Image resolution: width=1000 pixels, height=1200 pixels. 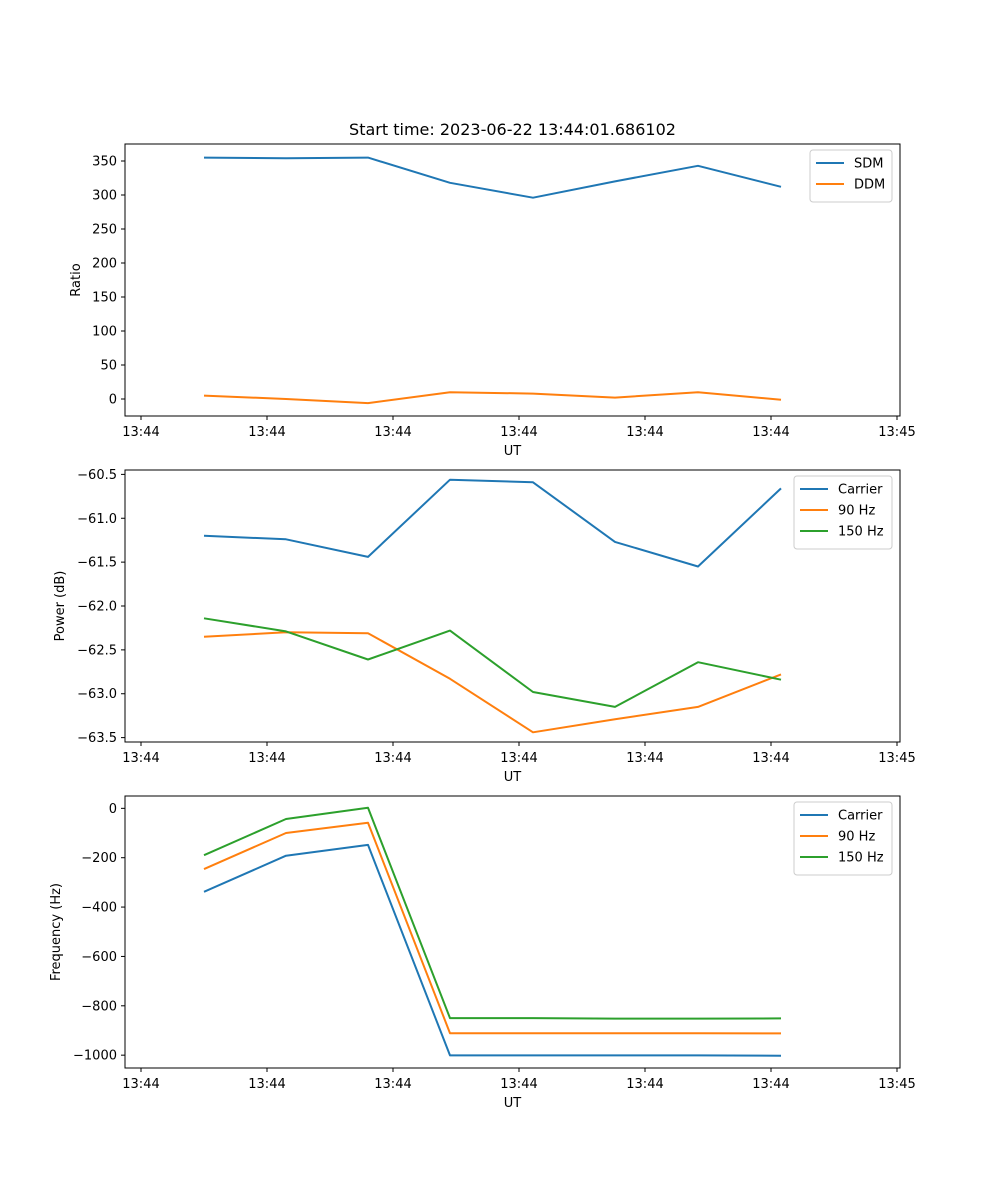 What do you see at coordinates (104, 264) in the screenshot?
I see `y-tick-label: 200` at bounding box center [104, 264].